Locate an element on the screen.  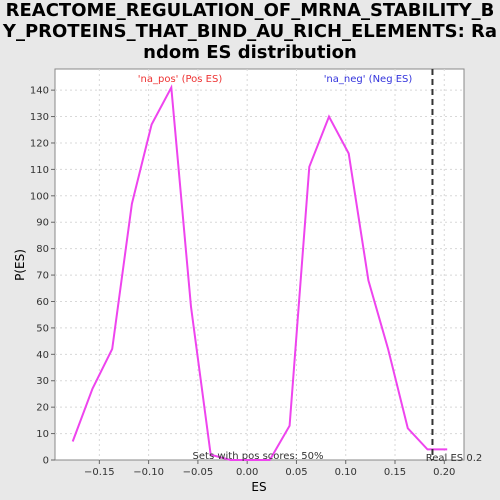
y-axis-ticks: 0 10 20 30 40 50 60 70 80 90 100 110 120 130 140 is located at coordinates (42, 276).